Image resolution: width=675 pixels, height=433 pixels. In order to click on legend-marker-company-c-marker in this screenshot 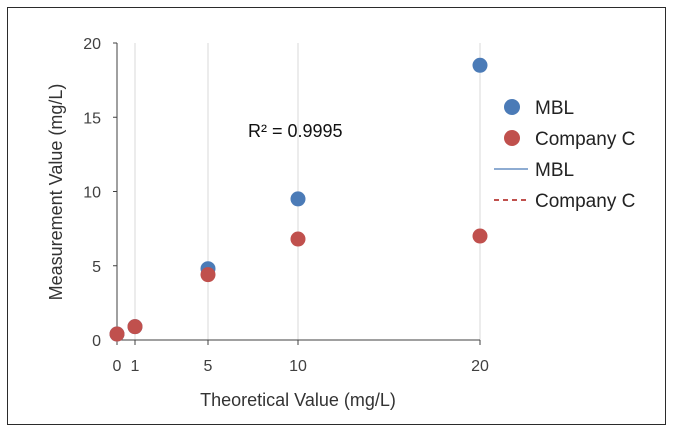, I will do `click(512, 138)`.